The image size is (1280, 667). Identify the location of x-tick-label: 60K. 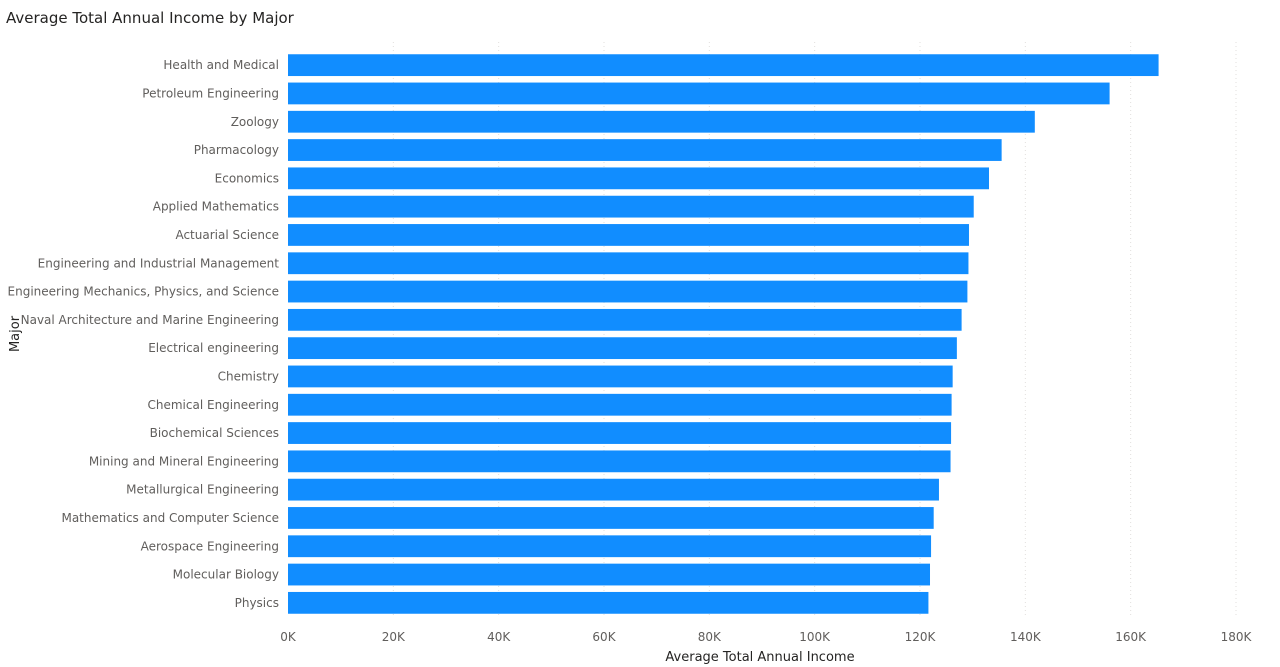
(604, 637).